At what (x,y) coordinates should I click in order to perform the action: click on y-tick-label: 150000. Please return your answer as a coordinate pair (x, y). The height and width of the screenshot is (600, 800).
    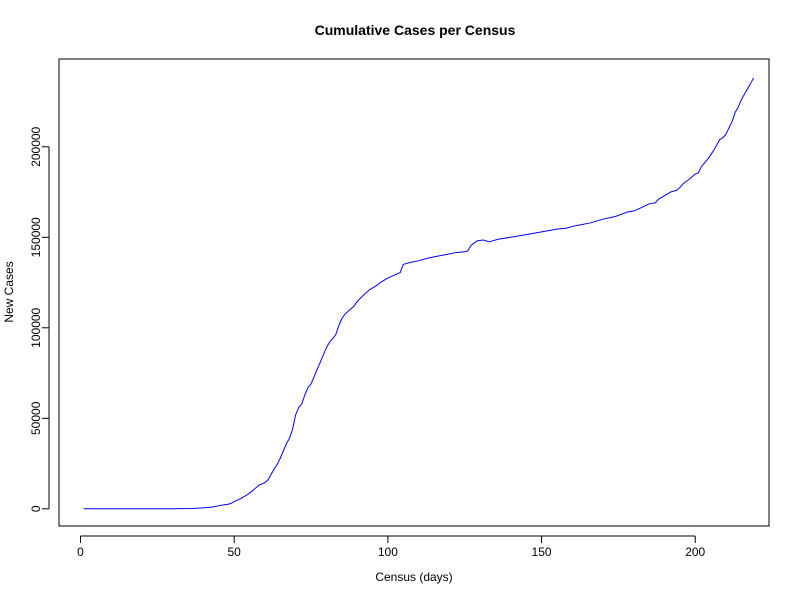
    Looking at the image, I should click on (36, 237).